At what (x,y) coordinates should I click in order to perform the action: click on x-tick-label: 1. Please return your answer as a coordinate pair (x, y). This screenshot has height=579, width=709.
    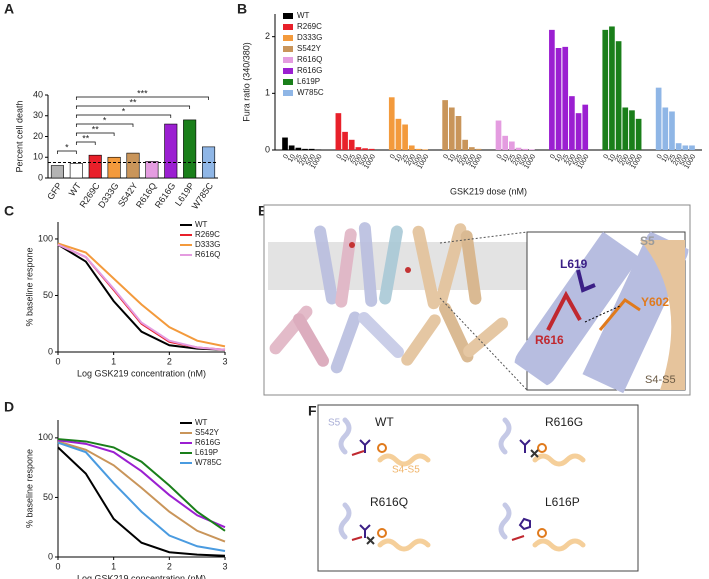
    Looking at the image, I should click on (113, 566).